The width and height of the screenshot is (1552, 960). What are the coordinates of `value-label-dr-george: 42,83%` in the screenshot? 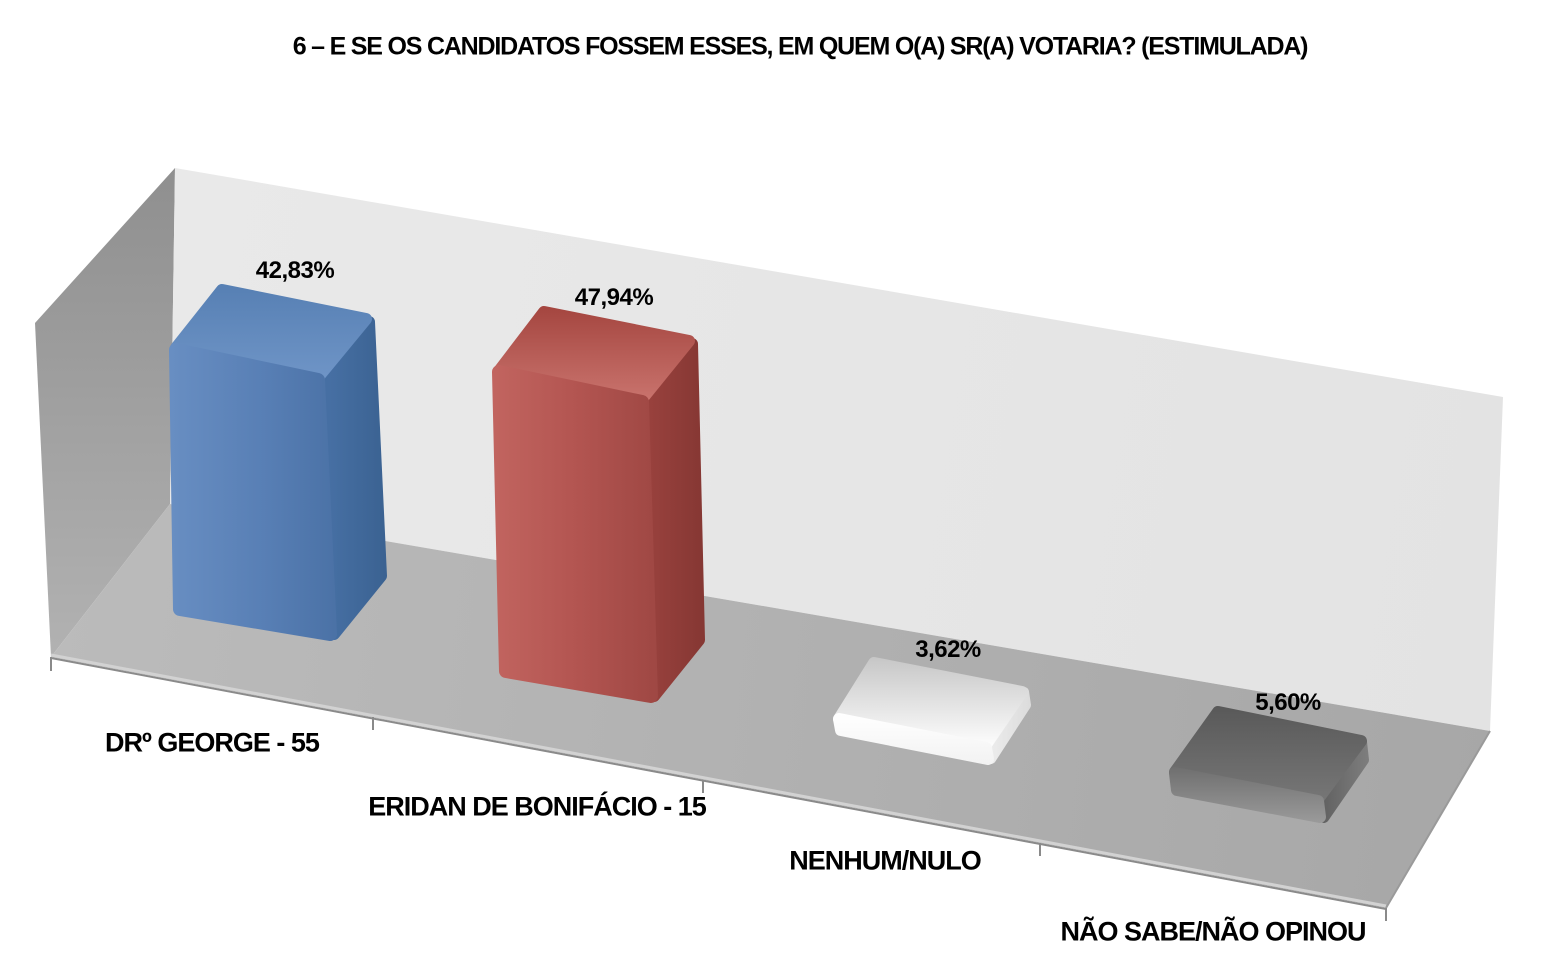 It's located at (295, 270).